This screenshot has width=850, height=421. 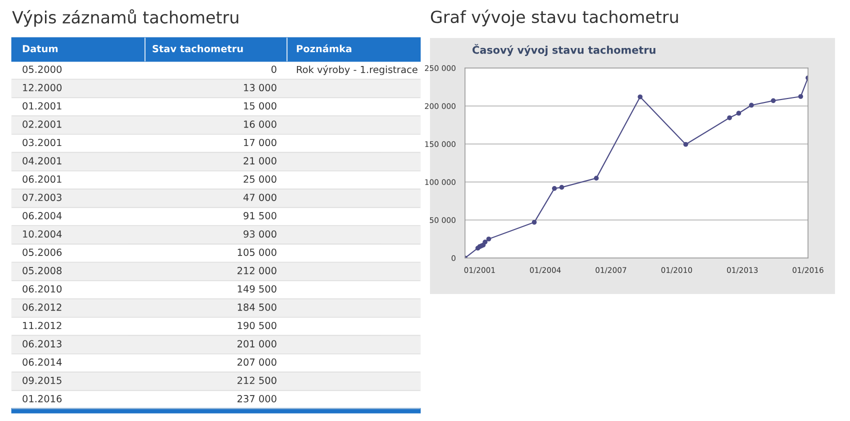 What do you see at coordinates (564, 50) in the screenshot?
I see `chart-subtitle: Časový vývoj stavu tachometru` at bounding box center [564, 50].